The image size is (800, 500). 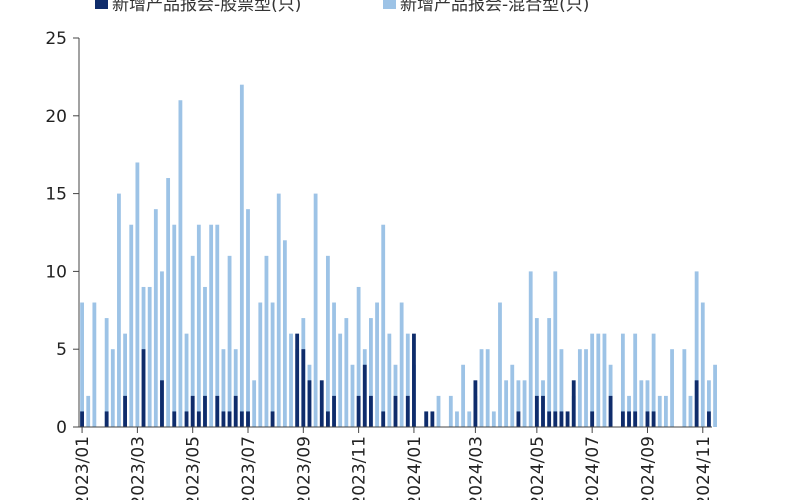 What do you see at coordinates (649, 468) in the screenshot?
I see `x-tick-label: 2024/09` at bounding box center [649, 468].